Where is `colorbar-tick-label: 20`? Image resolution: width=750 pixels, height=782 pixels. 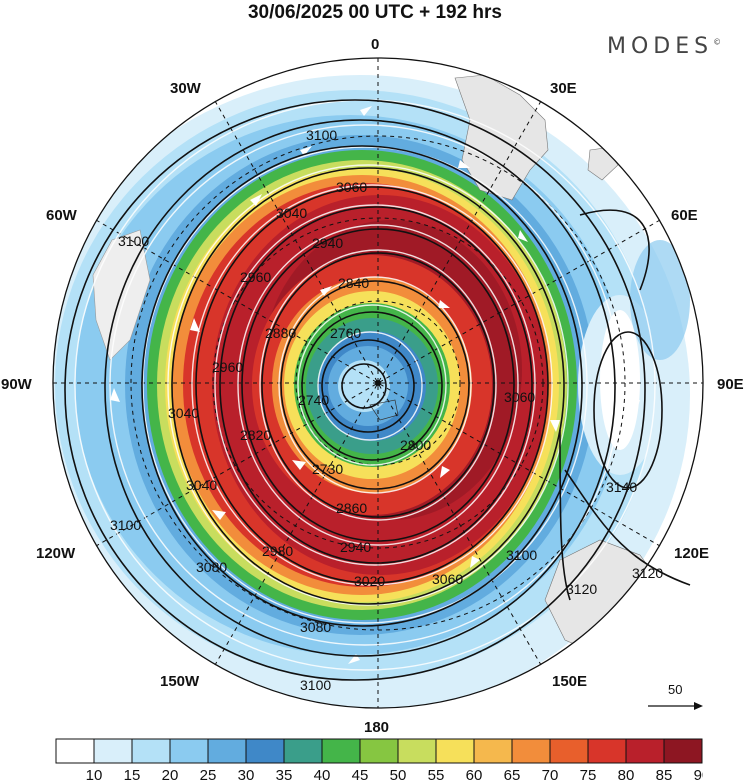 colorbar-tick-label: 20 is located at coordinates (170, 774).